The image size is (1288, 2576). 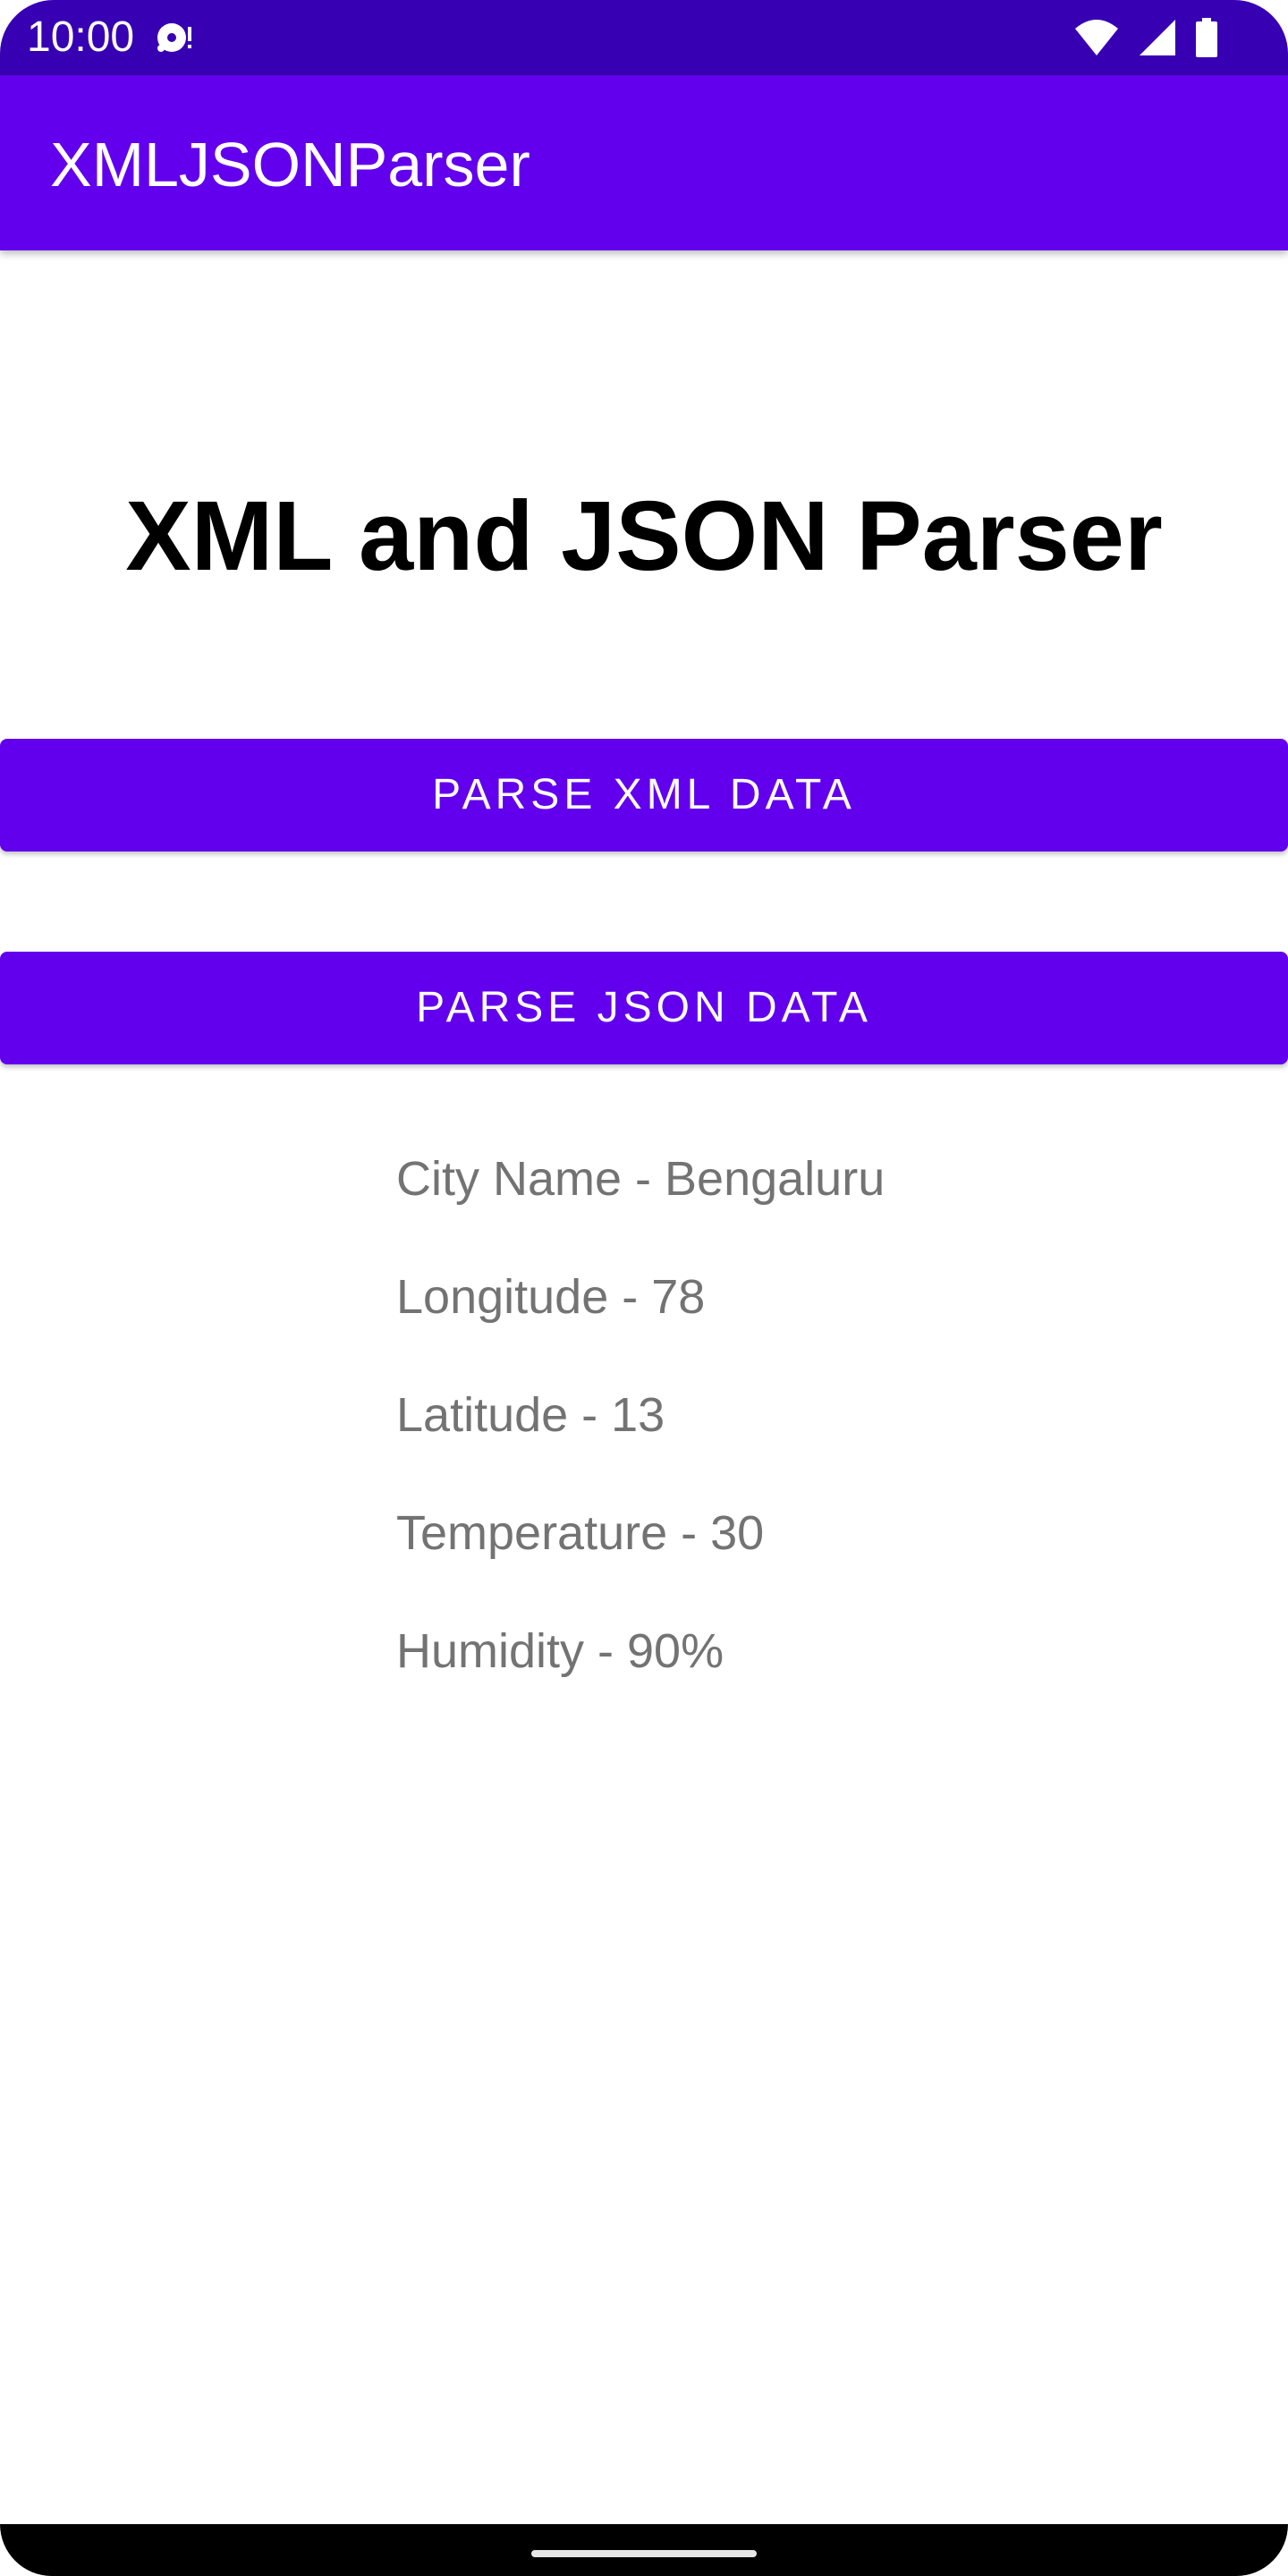 I want to click on latitude-text: Latitude - 13, so click(x=530, y=1415).